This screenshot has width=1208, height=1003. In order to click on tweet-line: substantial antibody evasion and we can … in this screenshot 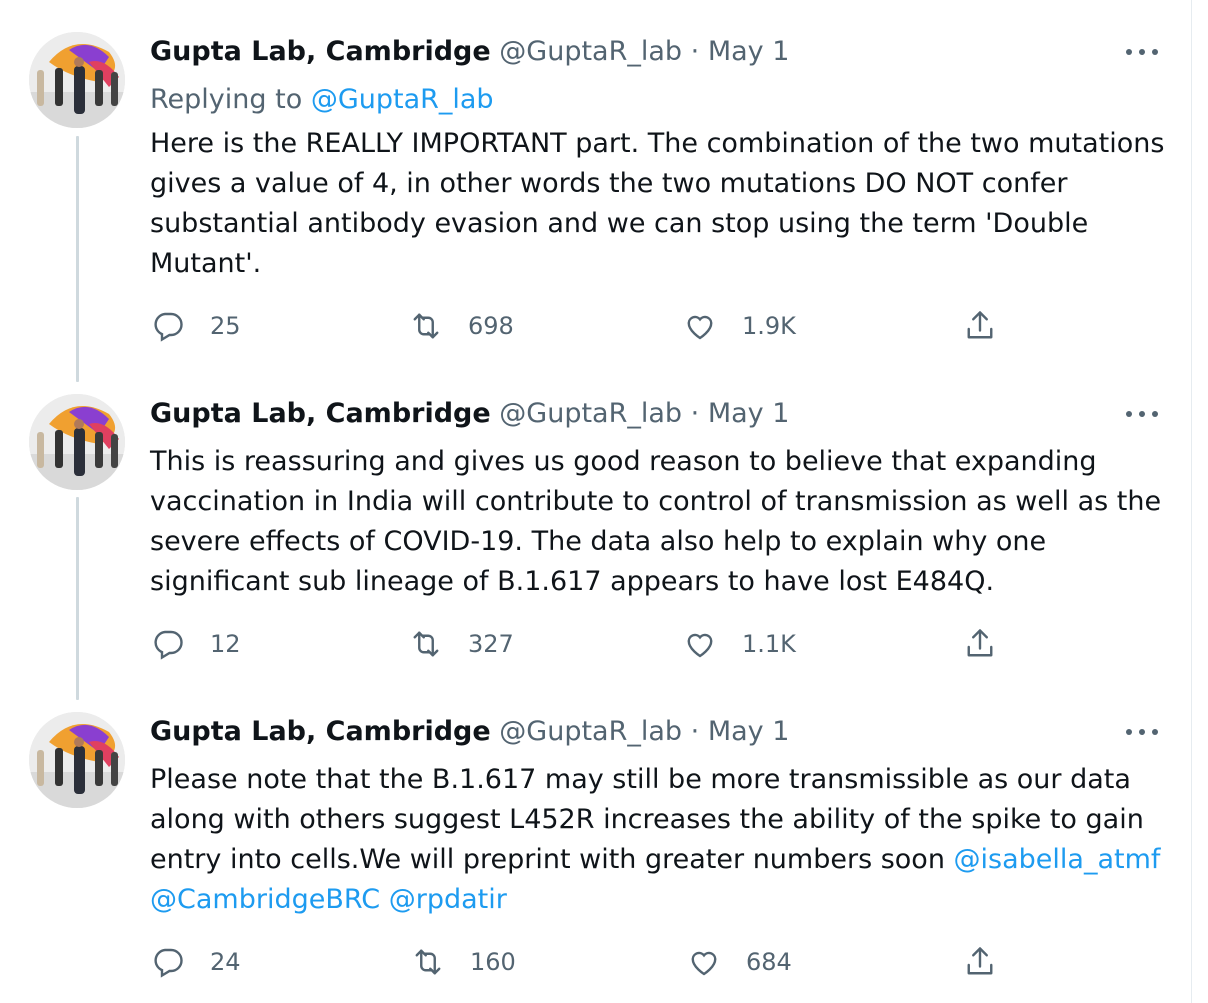, I will do `click(619, 223)`.